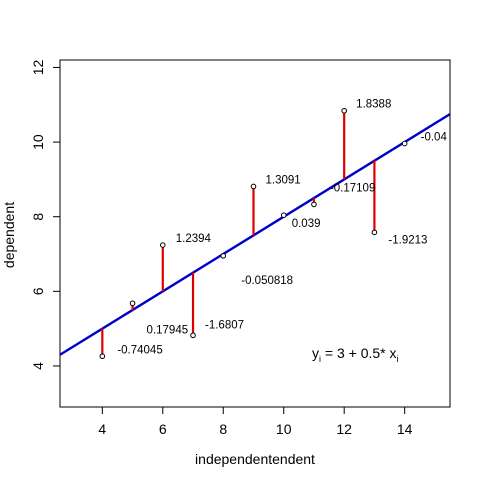  I want to click on x-axis-label: independentendent, so click(255, 459).